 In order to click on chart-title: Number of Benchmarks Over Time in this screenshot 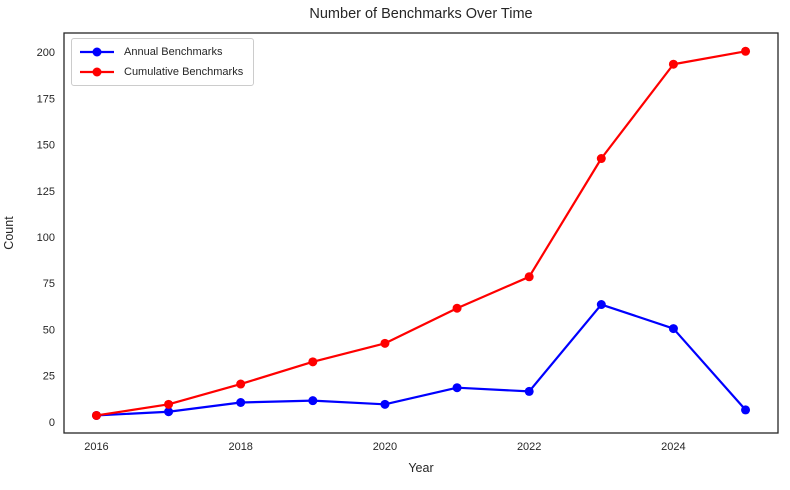, I will do `click(421, 14)`.